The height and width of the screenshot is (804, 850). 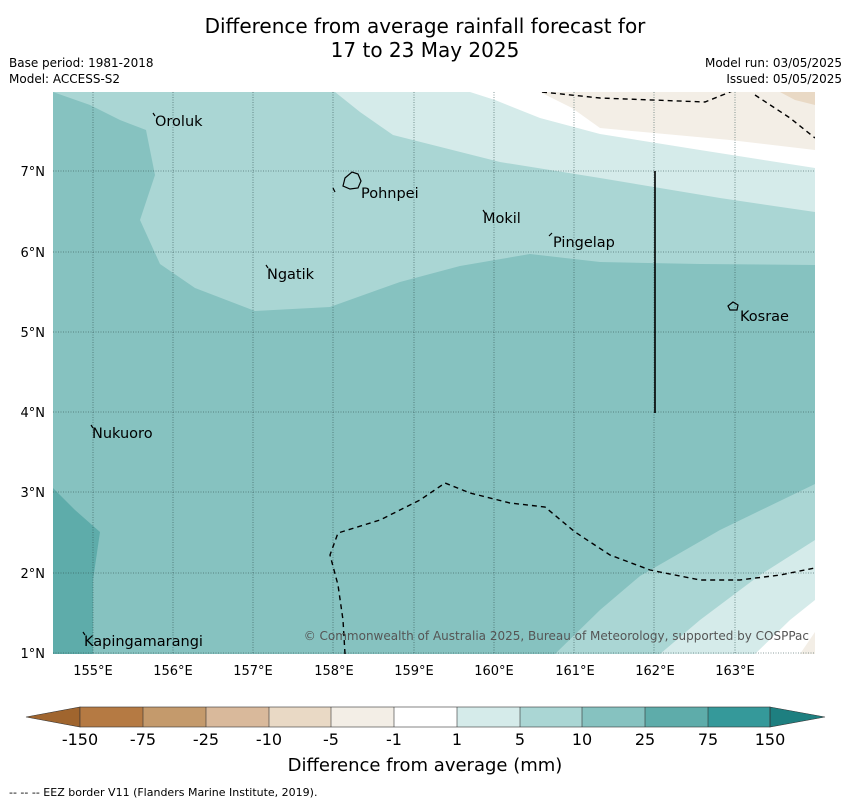 What do you see at coordinates (394, 739) in the screenshot?
I see `colorbar-label: -1` at bounding box center [394, 739].